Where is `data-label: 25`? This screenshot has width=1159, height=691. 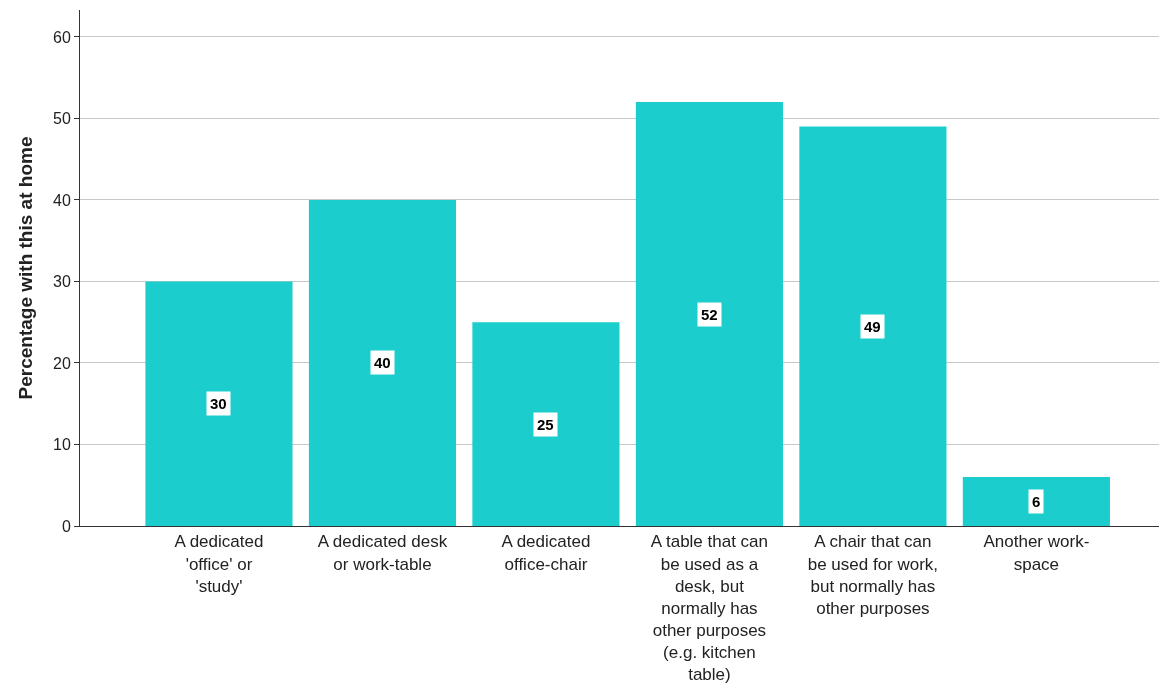
data-label: 25 is located at coordinates (545, 424).